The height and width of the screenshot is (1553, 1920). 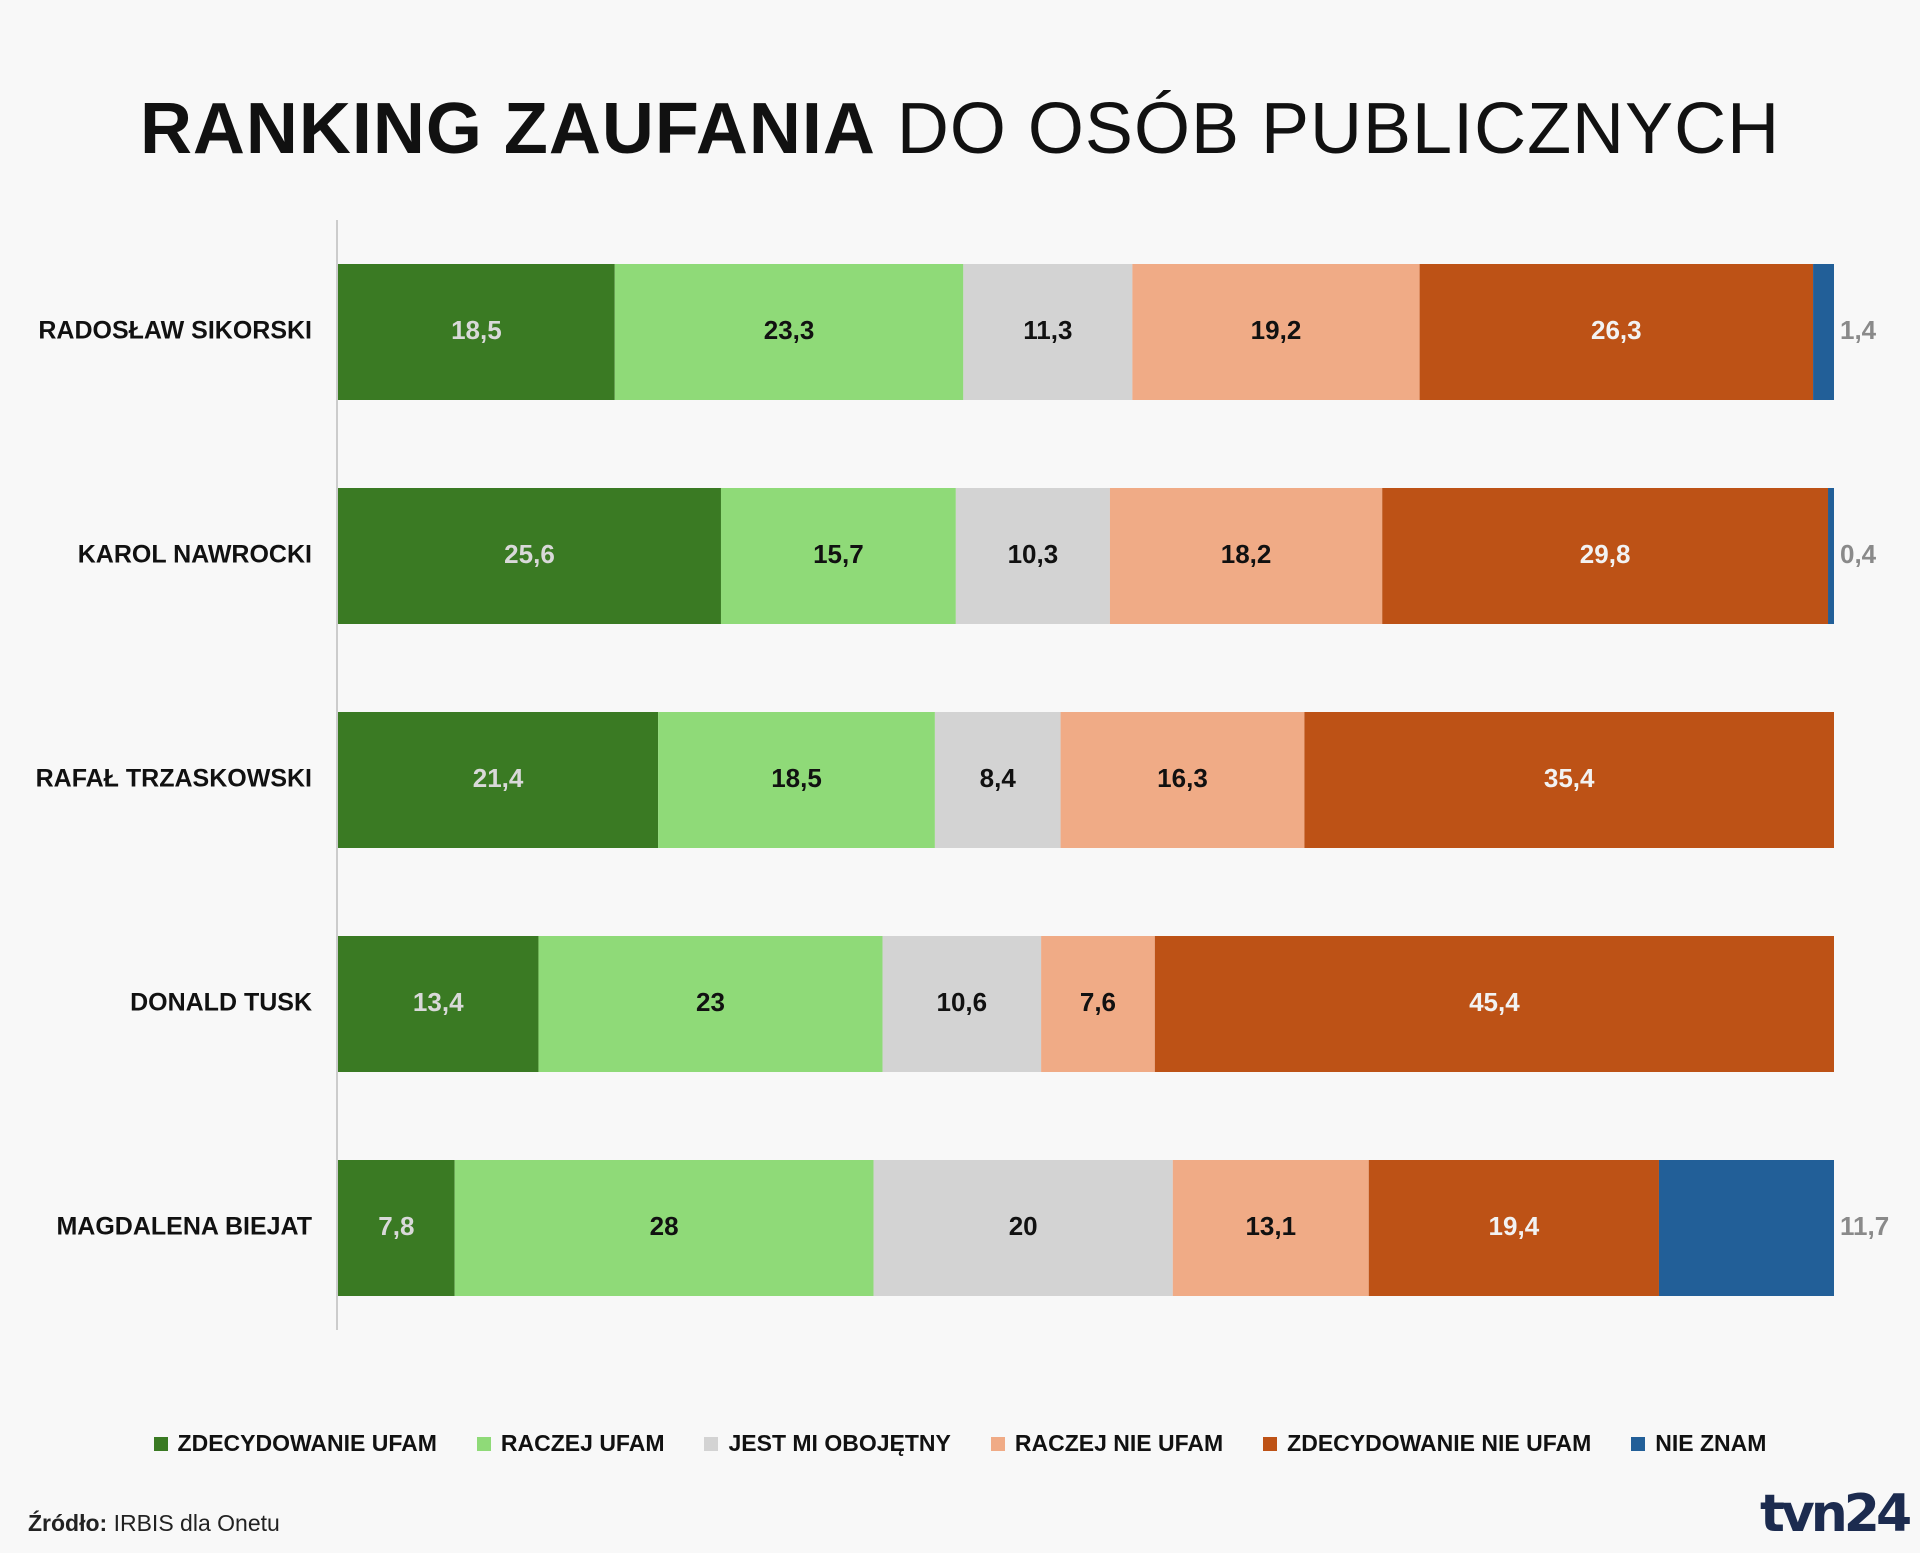 I want to click on data-label: 21,4, so click(x=498, y=778).